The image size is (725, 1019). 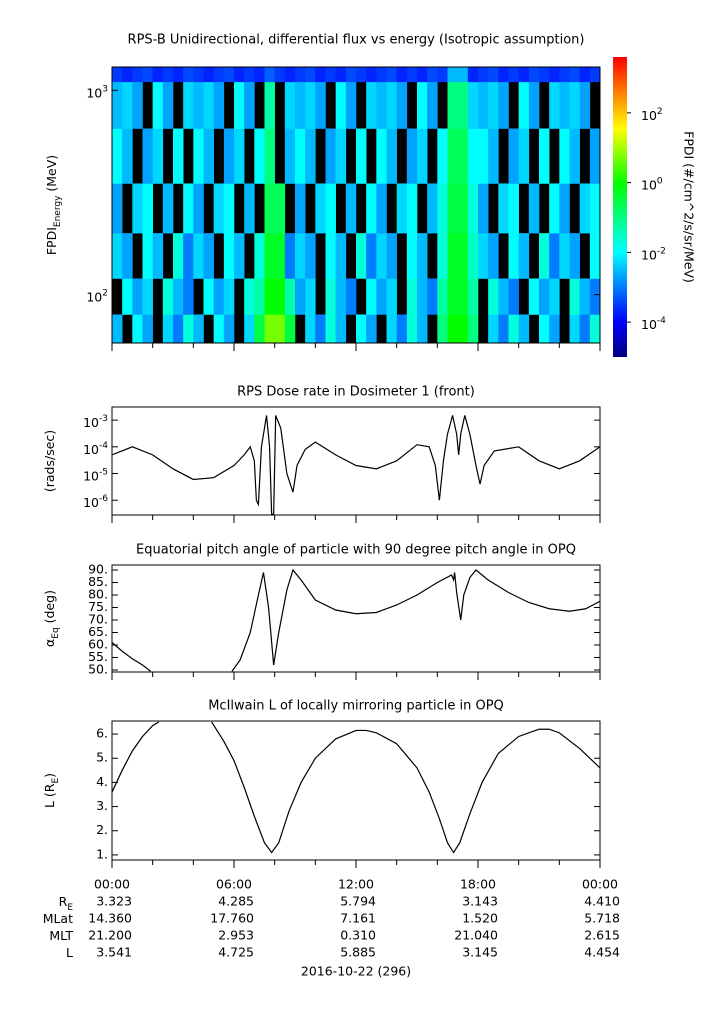 I want to click on x-tick-label: 06:00, so click(x=234, y=884).